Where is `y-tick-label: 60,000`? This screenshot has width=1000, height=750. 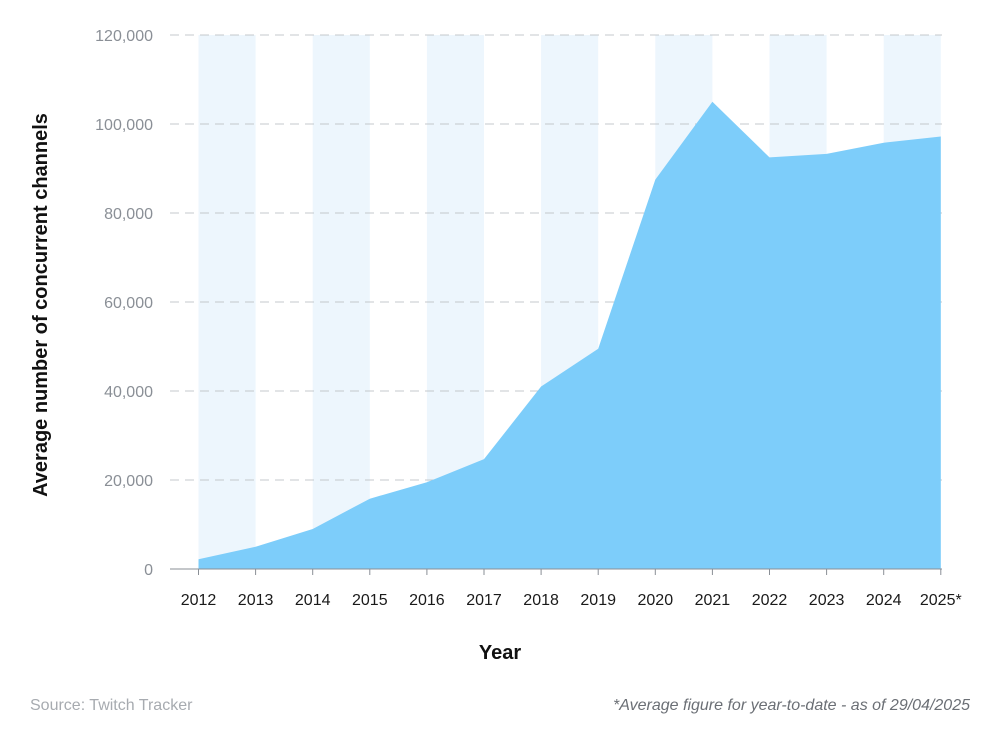 y-tick-label: 60,000 is located at coordinates (128, 303).